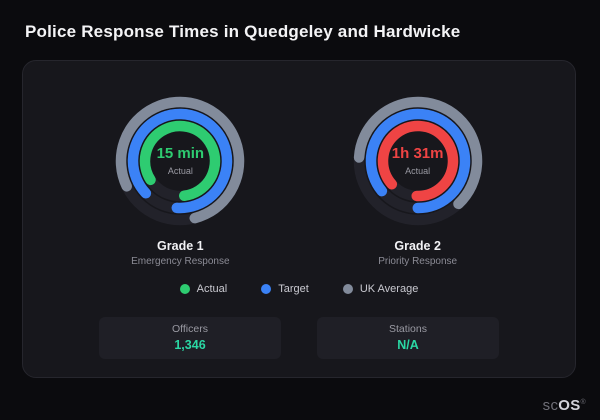 The height and width of the screenshot is (420, 600). What do you see at coordinates (418, 261) in the screenshot?
I see `gauge-grade-subtitle: Priority Response` at bounding box center [418, 261].